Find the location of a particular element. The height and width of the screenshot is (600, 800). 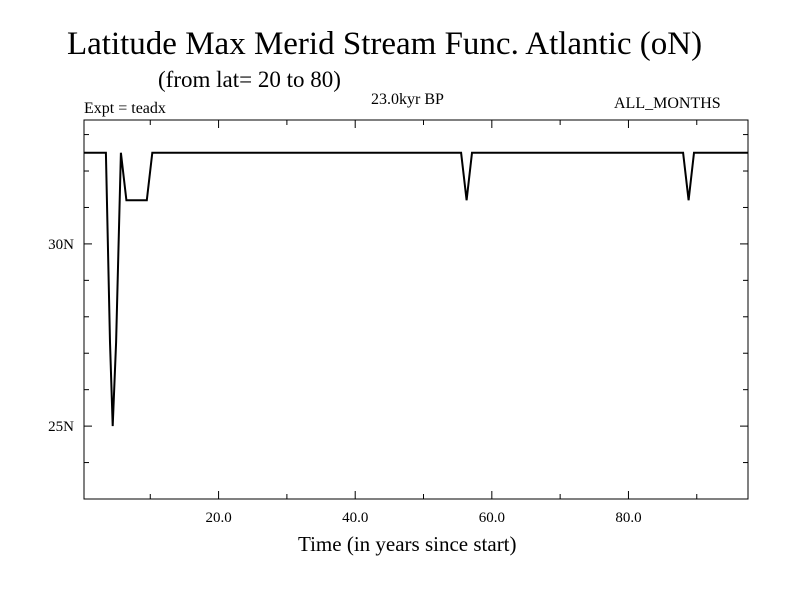

experiment-label: Expt = teadx is located at coordinates (125, 108).